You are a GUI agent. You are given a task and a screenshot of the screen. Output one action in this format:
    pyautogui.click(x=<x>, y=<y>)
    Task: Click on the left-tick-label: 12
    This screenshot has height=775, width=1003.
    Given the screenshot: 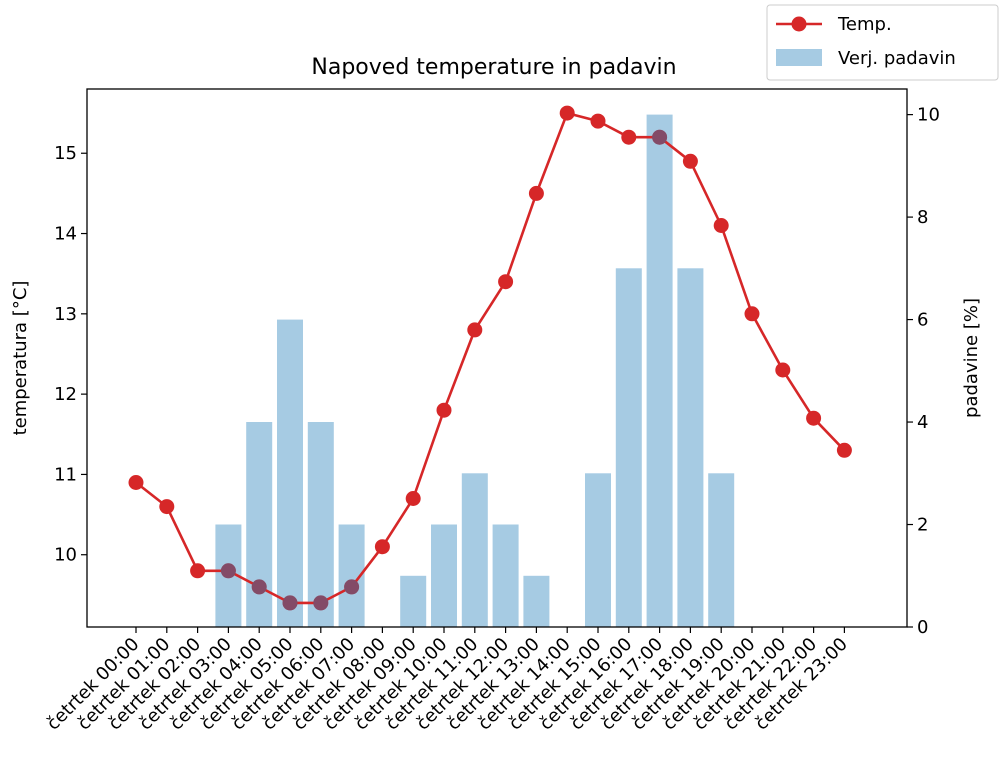 What is the action you would take?
    pyautogui.click(x=65, y=394)
    